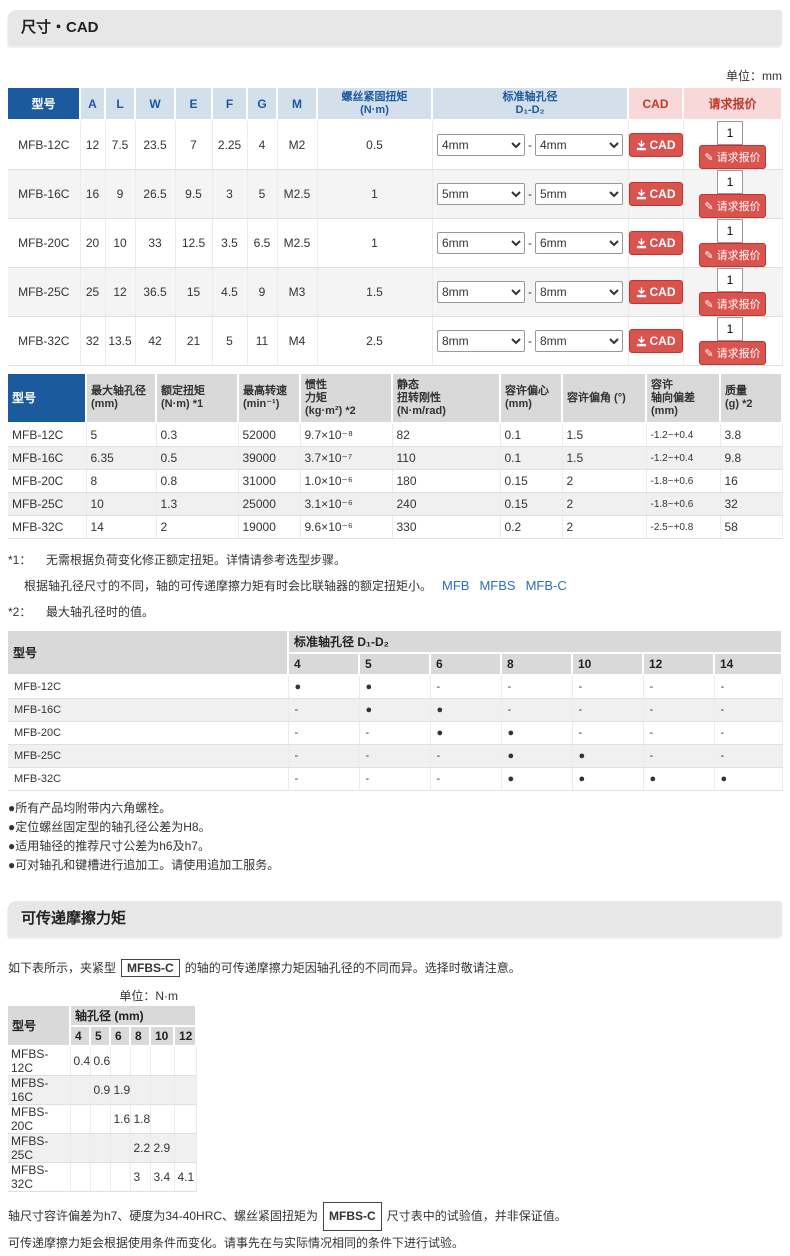 The width and height of the screenshot is (790, 1256). I want to click on unit-label-mm: 单位：mm, so click(754, 76).